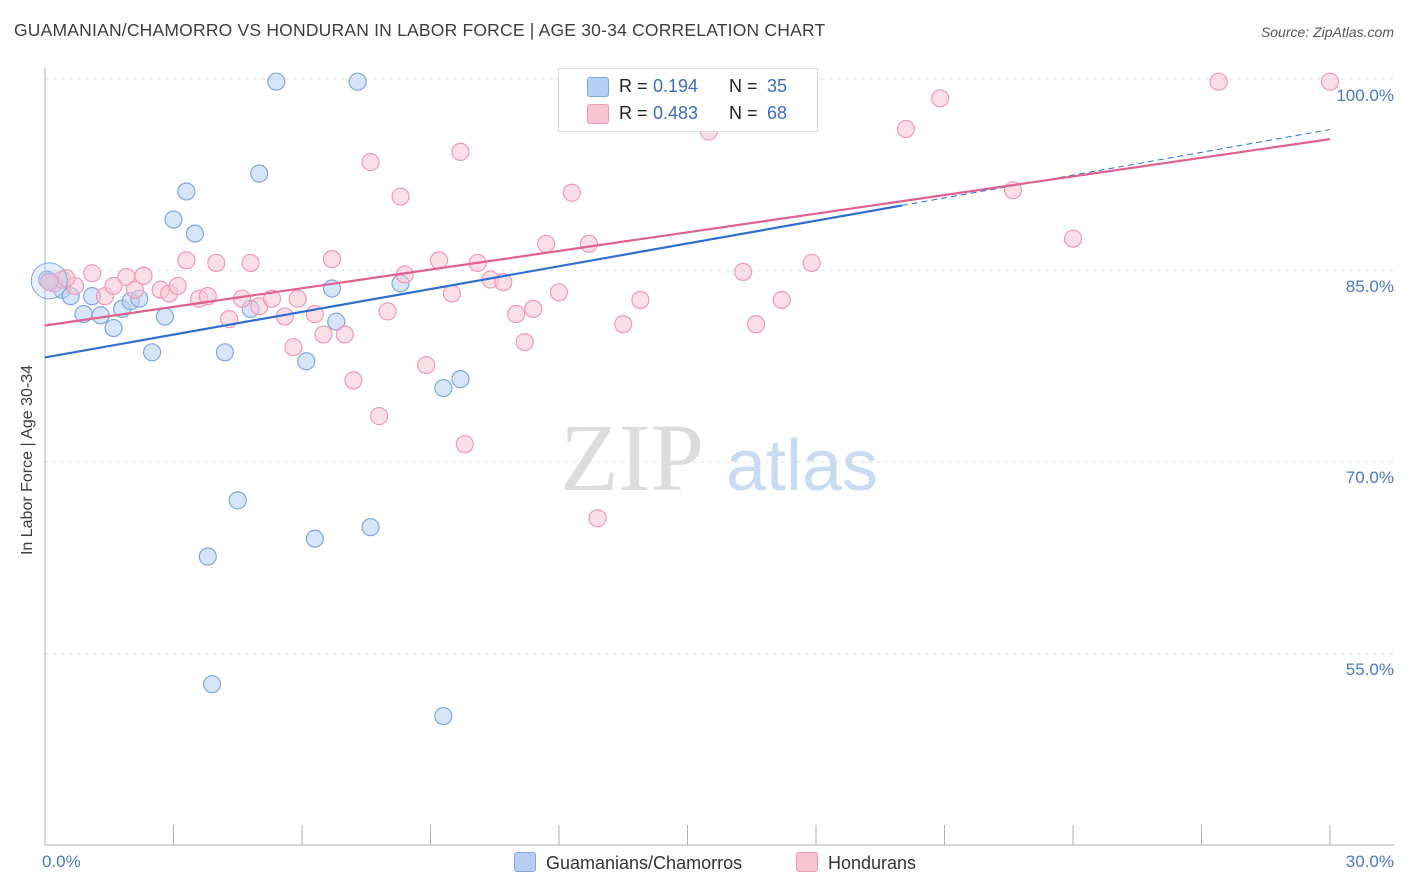 This screenshot has height=892, width=1406. Describe the element at coordinates (1369, 286) in the screenshot. I see `y-tick-85: 85.0%` at that location.